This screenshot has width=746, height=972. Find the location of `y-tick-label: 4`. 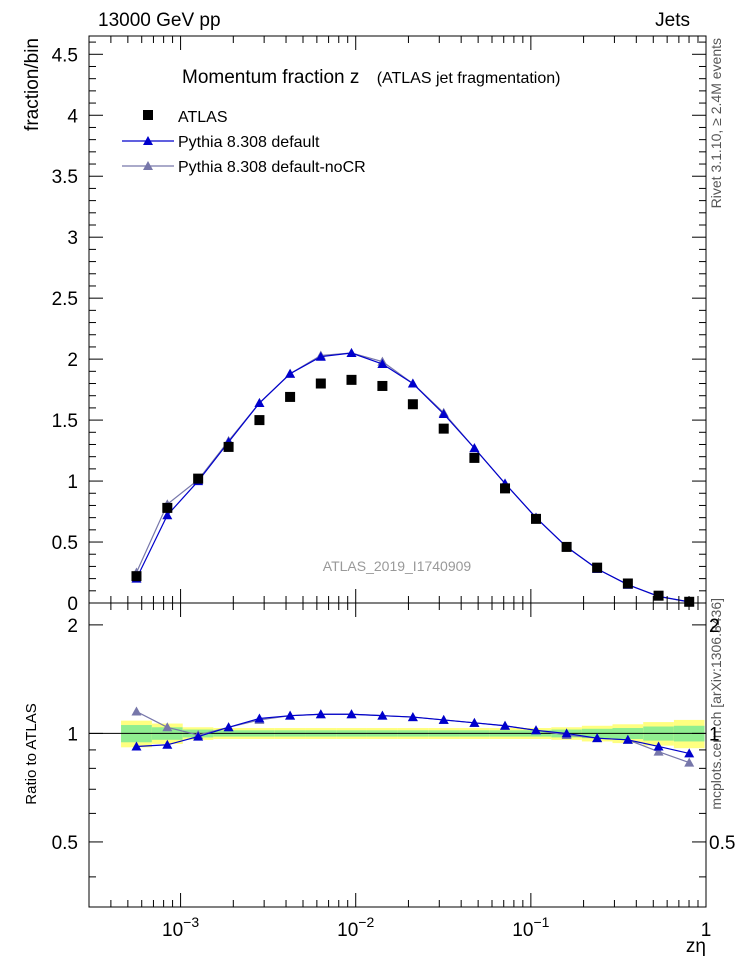

y-tick-label: 4 is located at coordinates (72, 116).